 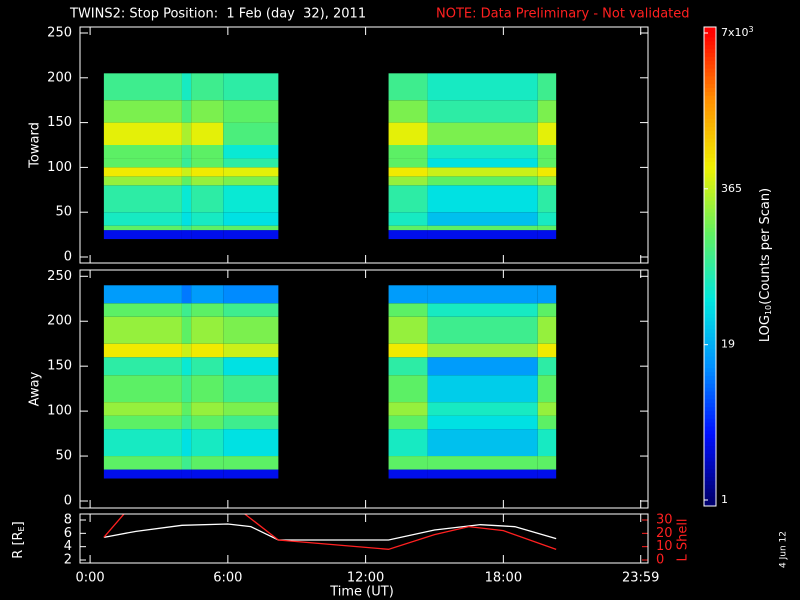 I want to click on y-tick-label: 50, so click(x=63, y=212).